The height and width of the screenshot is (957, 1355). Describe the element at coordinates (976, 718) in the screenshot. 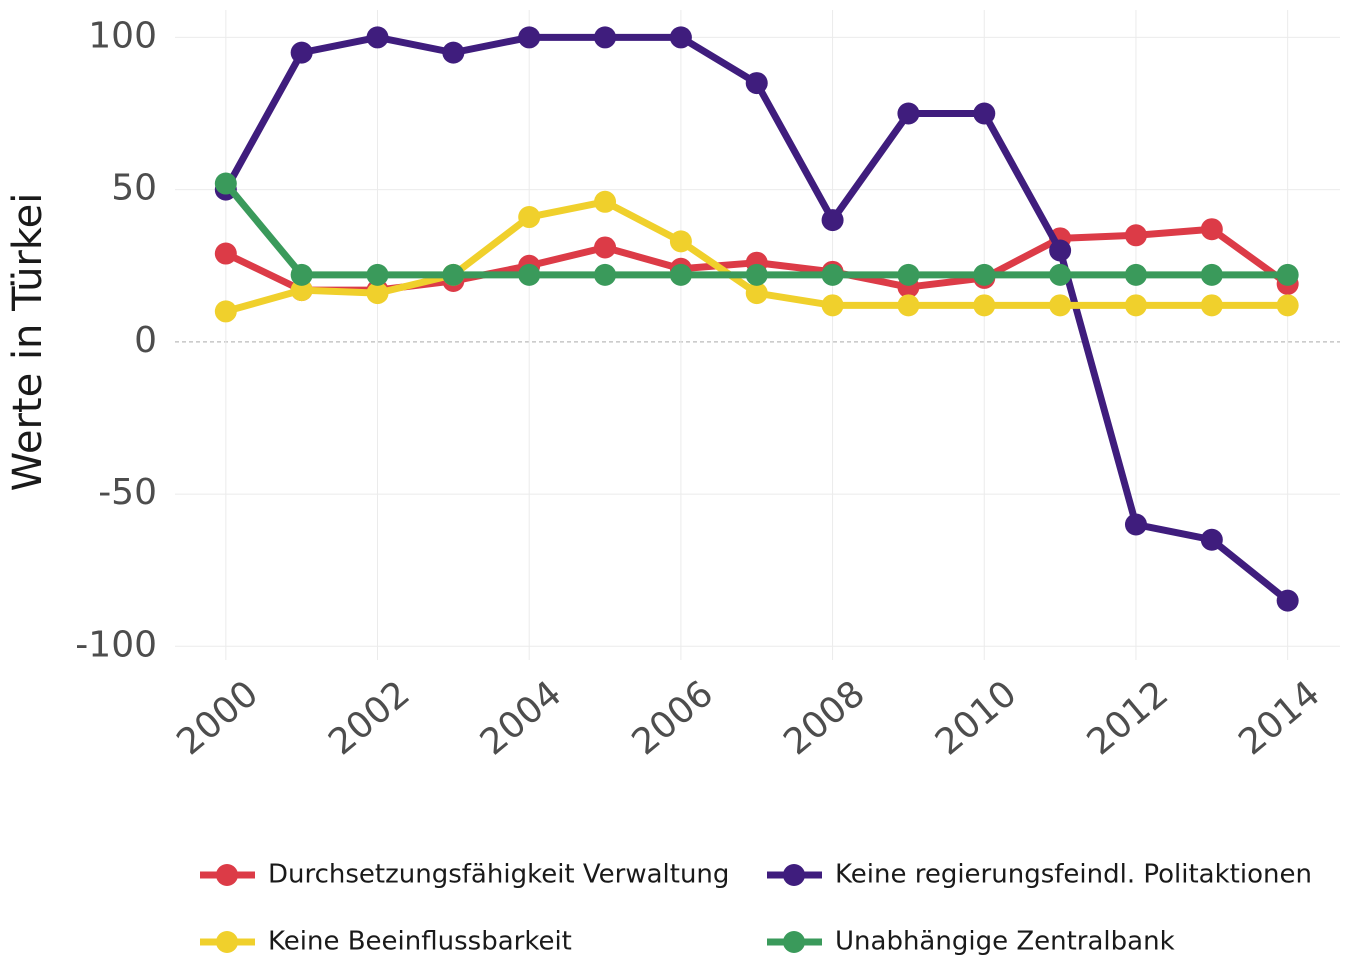

I see `x-tick-label: 2010` at that location.